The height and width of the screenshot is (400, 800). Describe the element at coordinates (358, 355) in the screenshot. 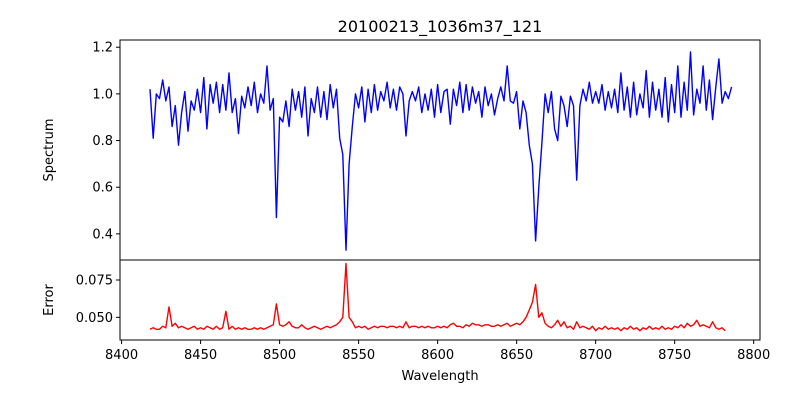

I see `x-tick-label: 8550` at that location.